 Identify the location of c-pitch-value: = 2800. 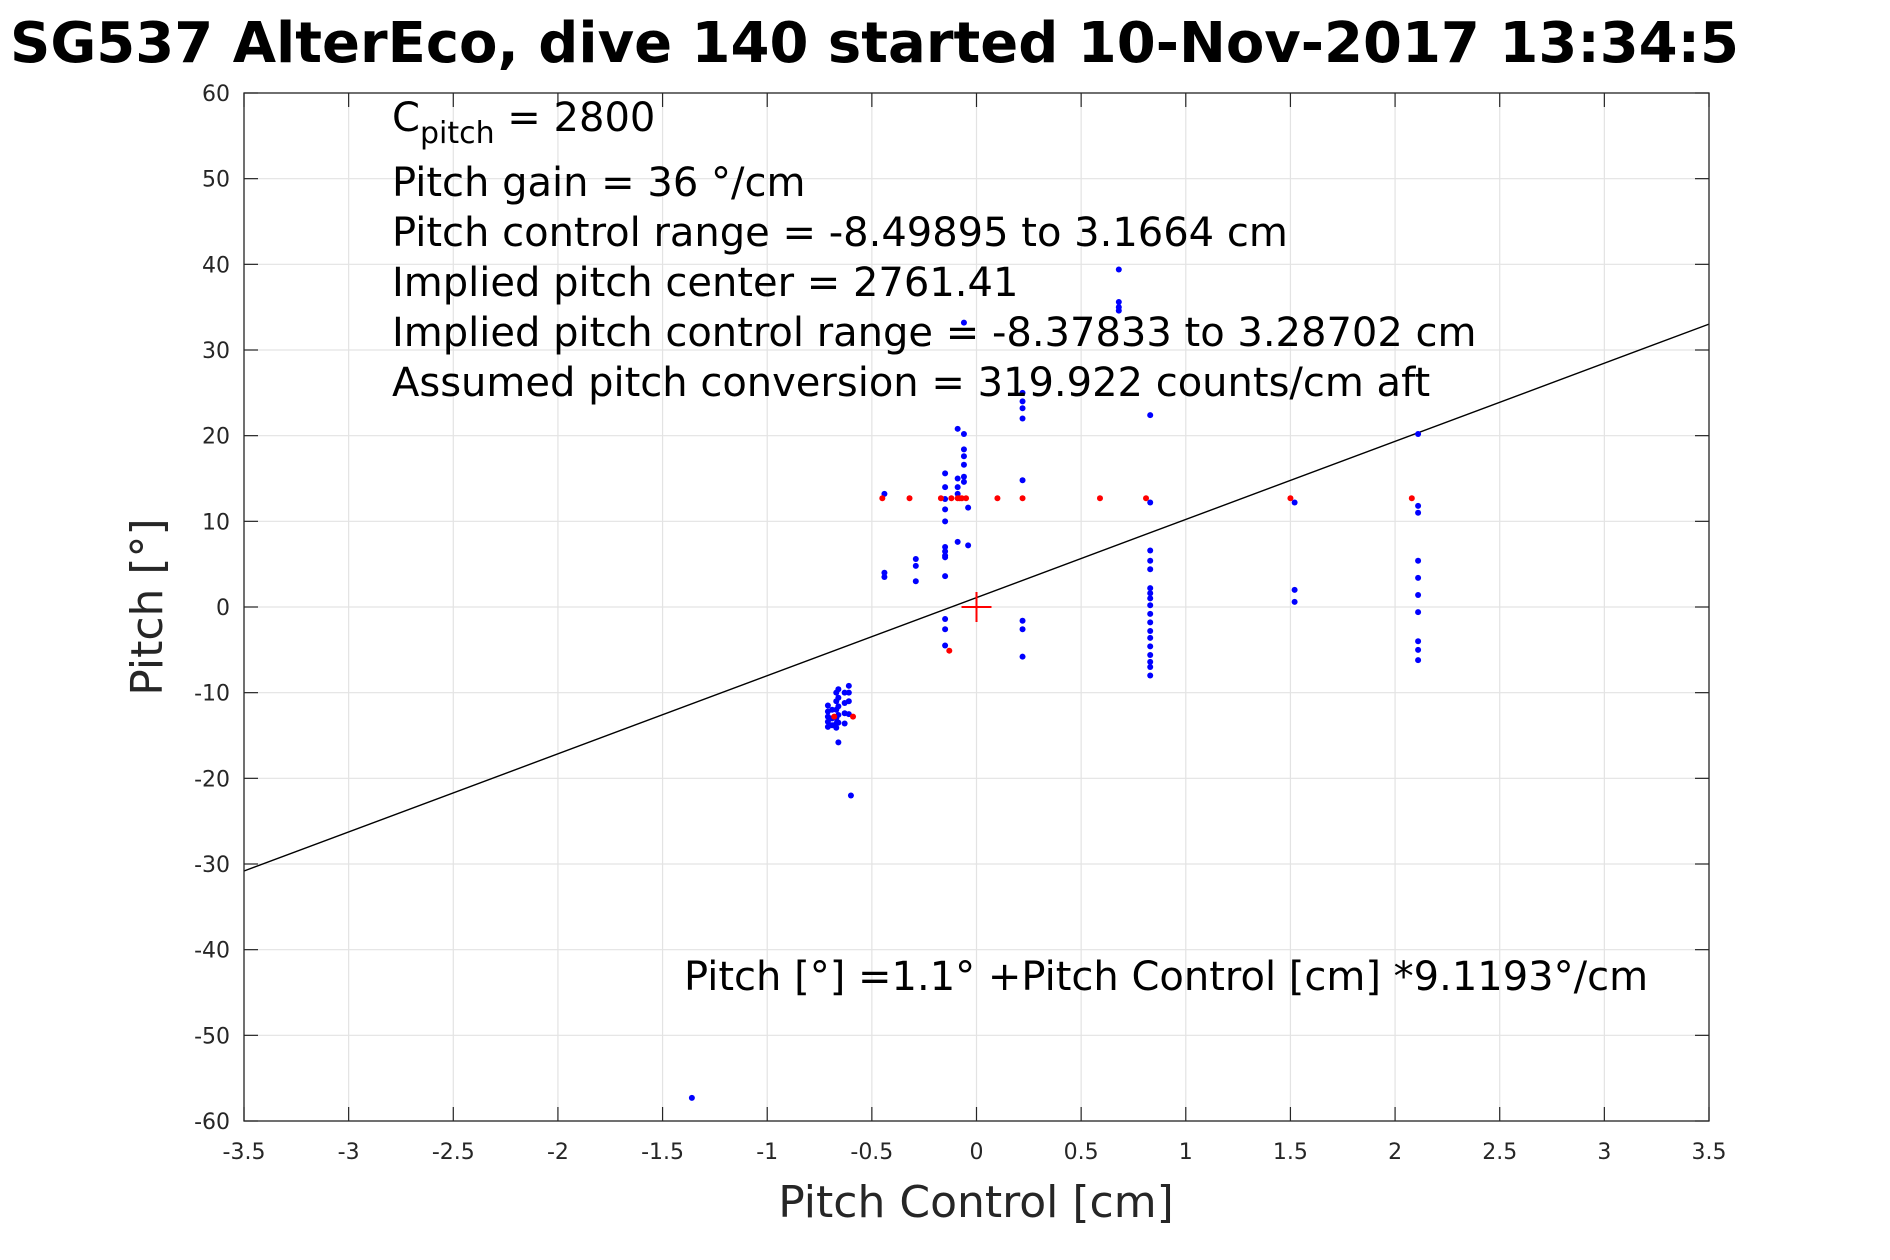
(575, 118).